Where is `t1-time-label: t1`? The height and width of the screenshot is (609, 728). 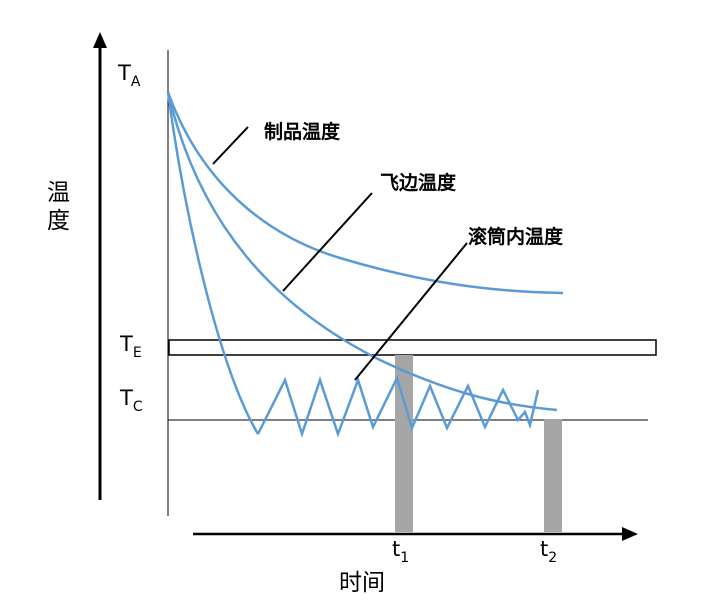
t1-time-label: t1 is located at coordinates (400, 551).